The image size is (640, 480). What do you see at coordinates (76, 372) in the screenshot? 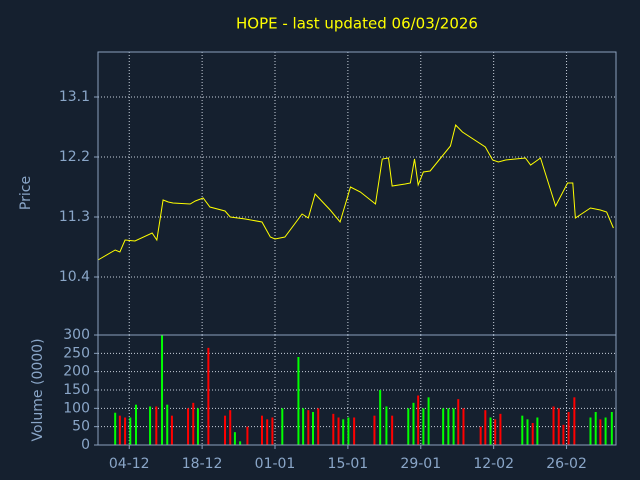
I see `y-tick-label: 200` at bounding box center [76, 372].